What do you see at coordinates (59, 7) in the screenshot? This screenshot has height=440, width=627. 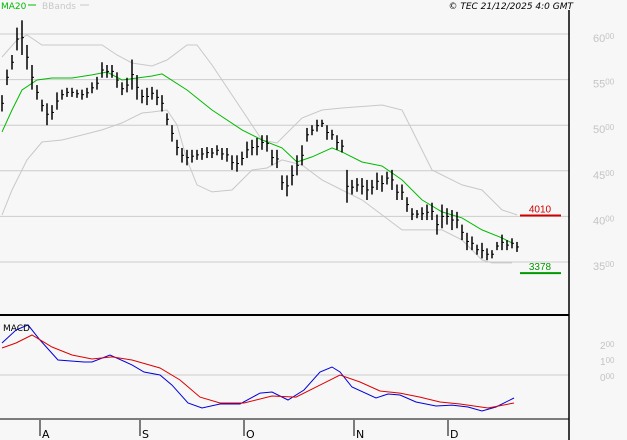 I see `legend-bbands-label: BBands` at bounding box center [59, 7].